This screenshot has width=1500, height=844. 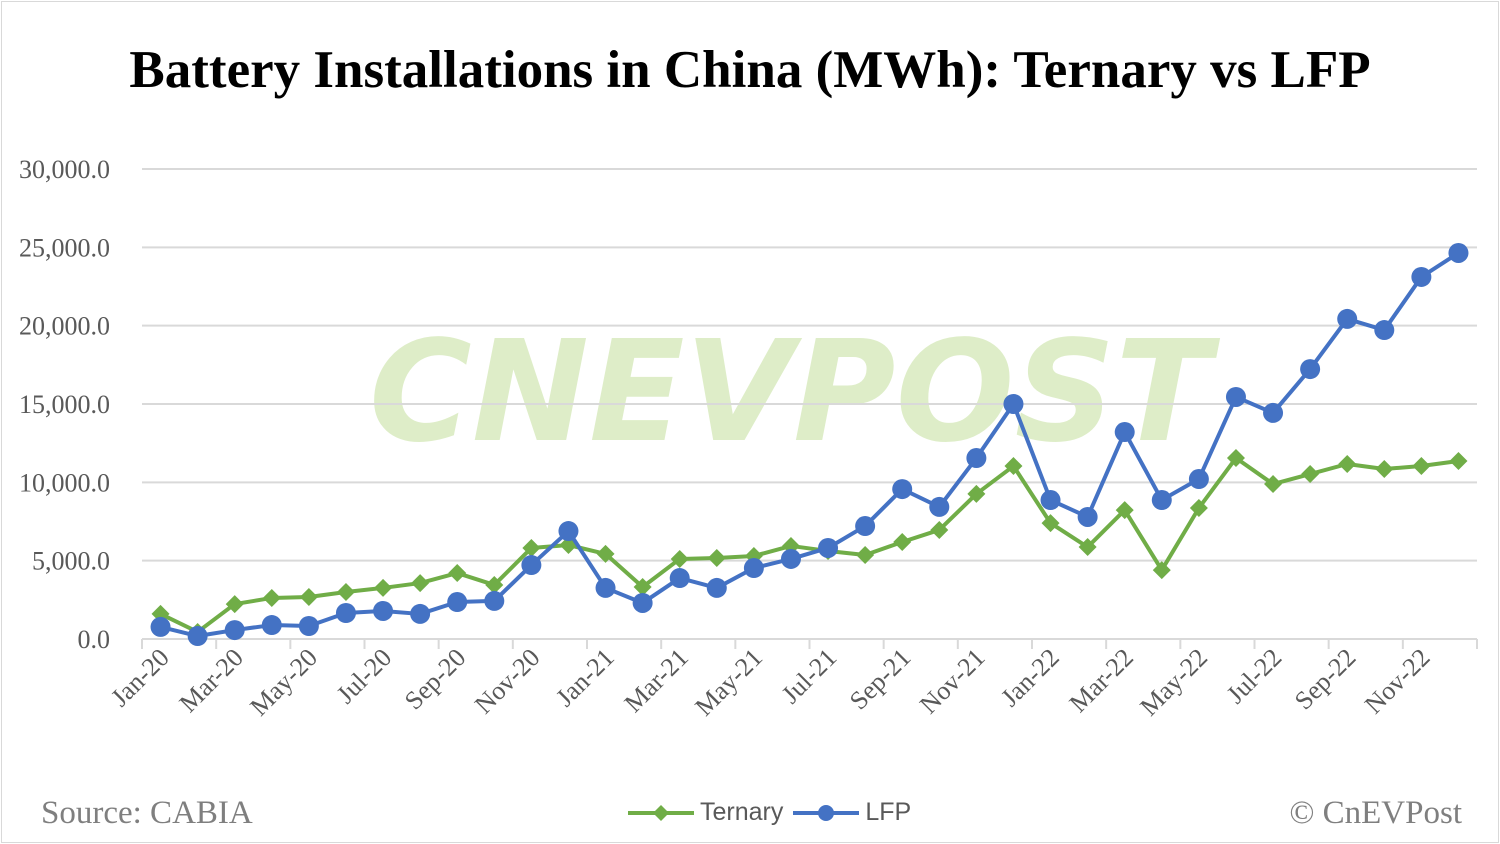 I want to click on x-tick-label: May-22, so click(x=1173, y=682).